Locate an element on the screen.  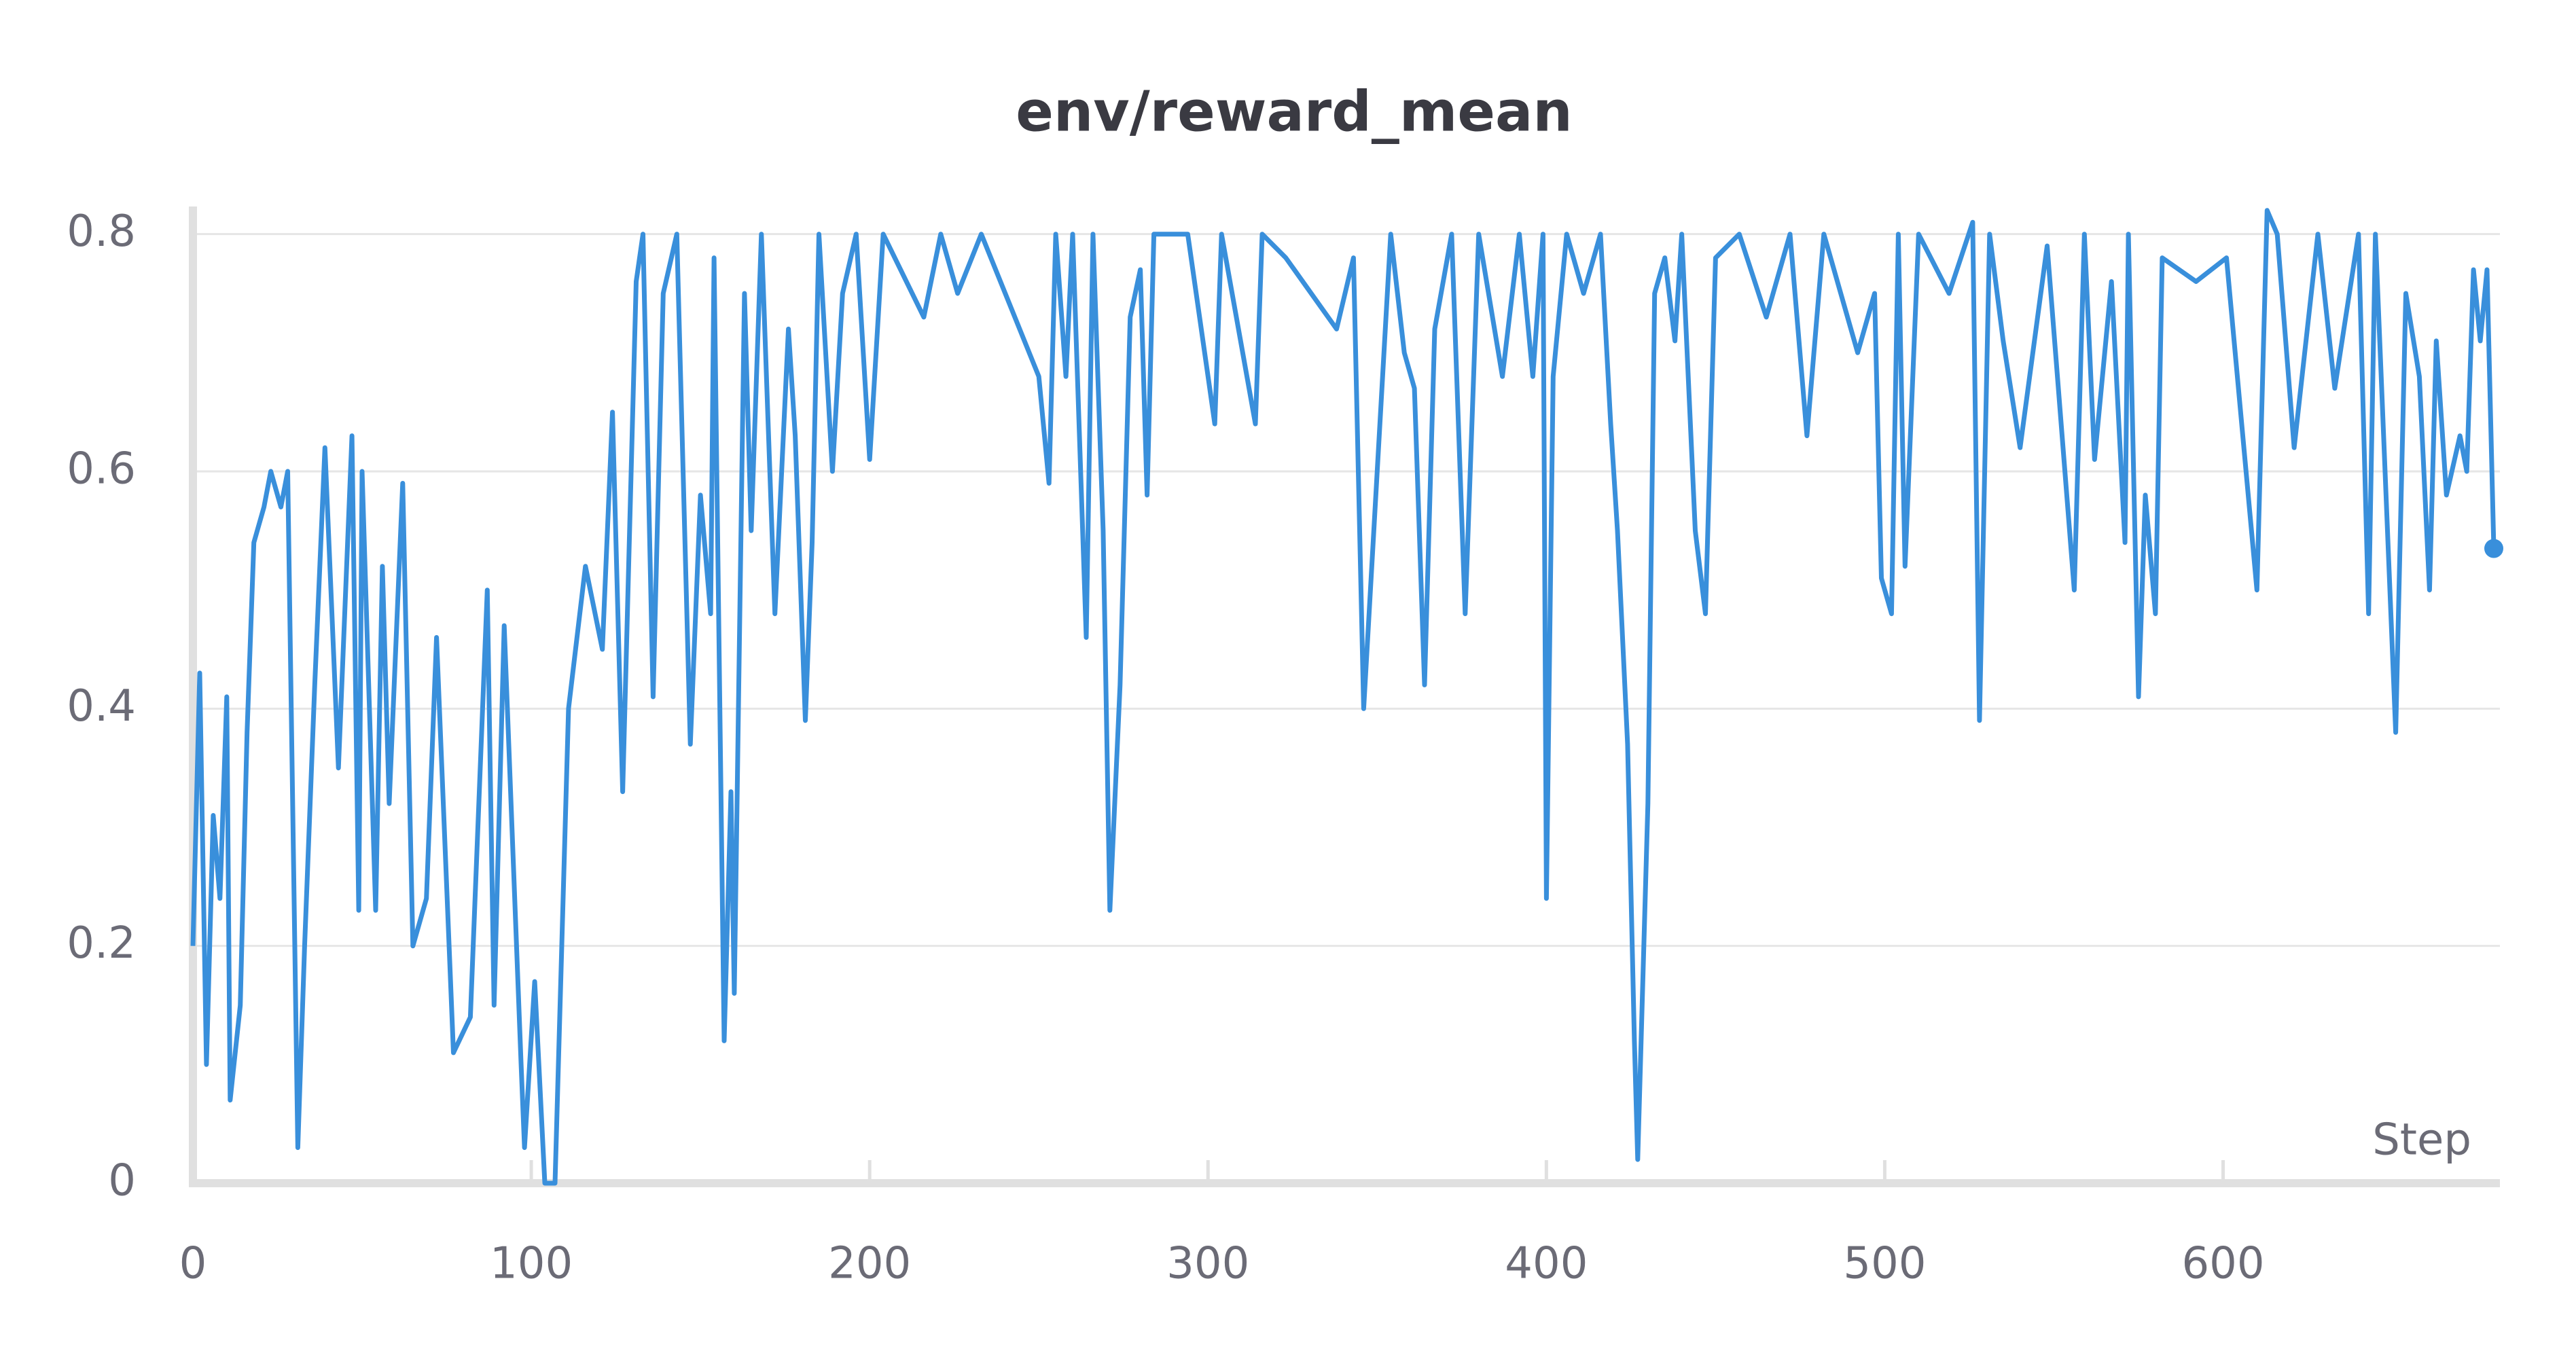
x-tick-label: 200 is located at coordinates (869, 1264).